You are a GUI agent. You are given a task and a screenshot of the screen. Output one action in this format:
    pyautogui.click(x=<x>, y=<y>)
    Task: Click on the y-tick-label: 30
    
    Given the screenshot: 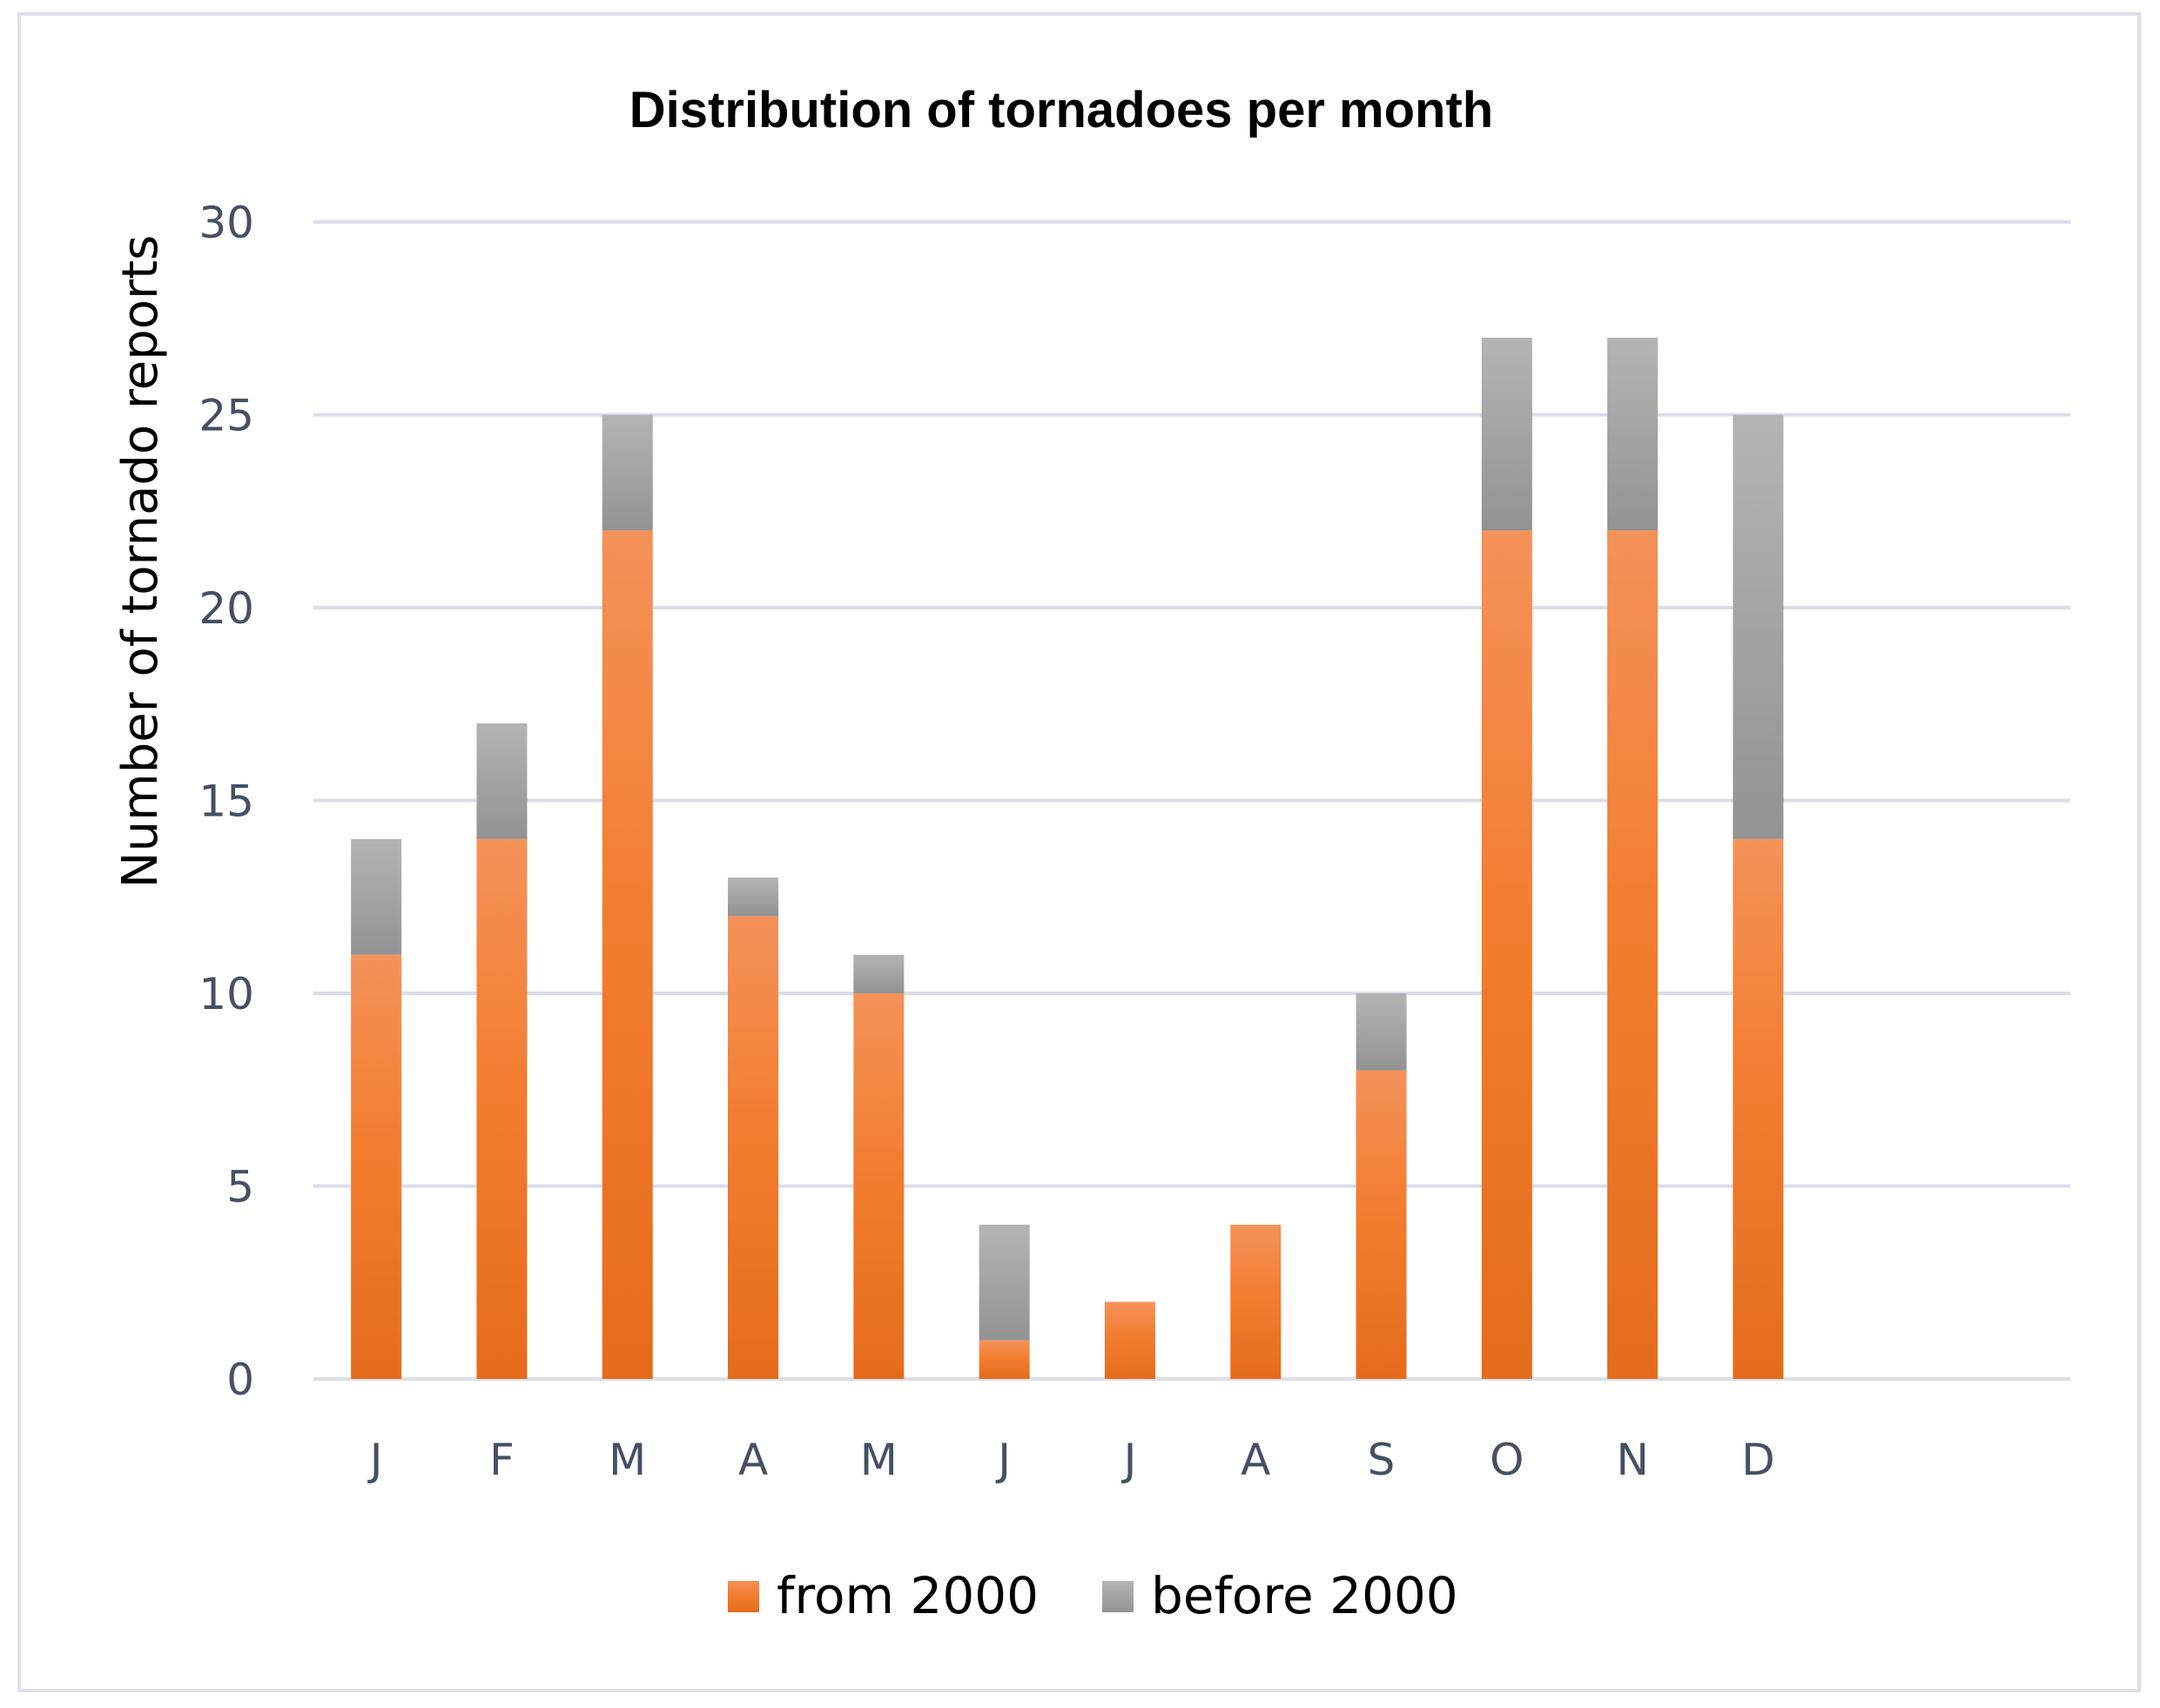 What is the action you would take?
    pyautogui.click(x=226, y=223)
    